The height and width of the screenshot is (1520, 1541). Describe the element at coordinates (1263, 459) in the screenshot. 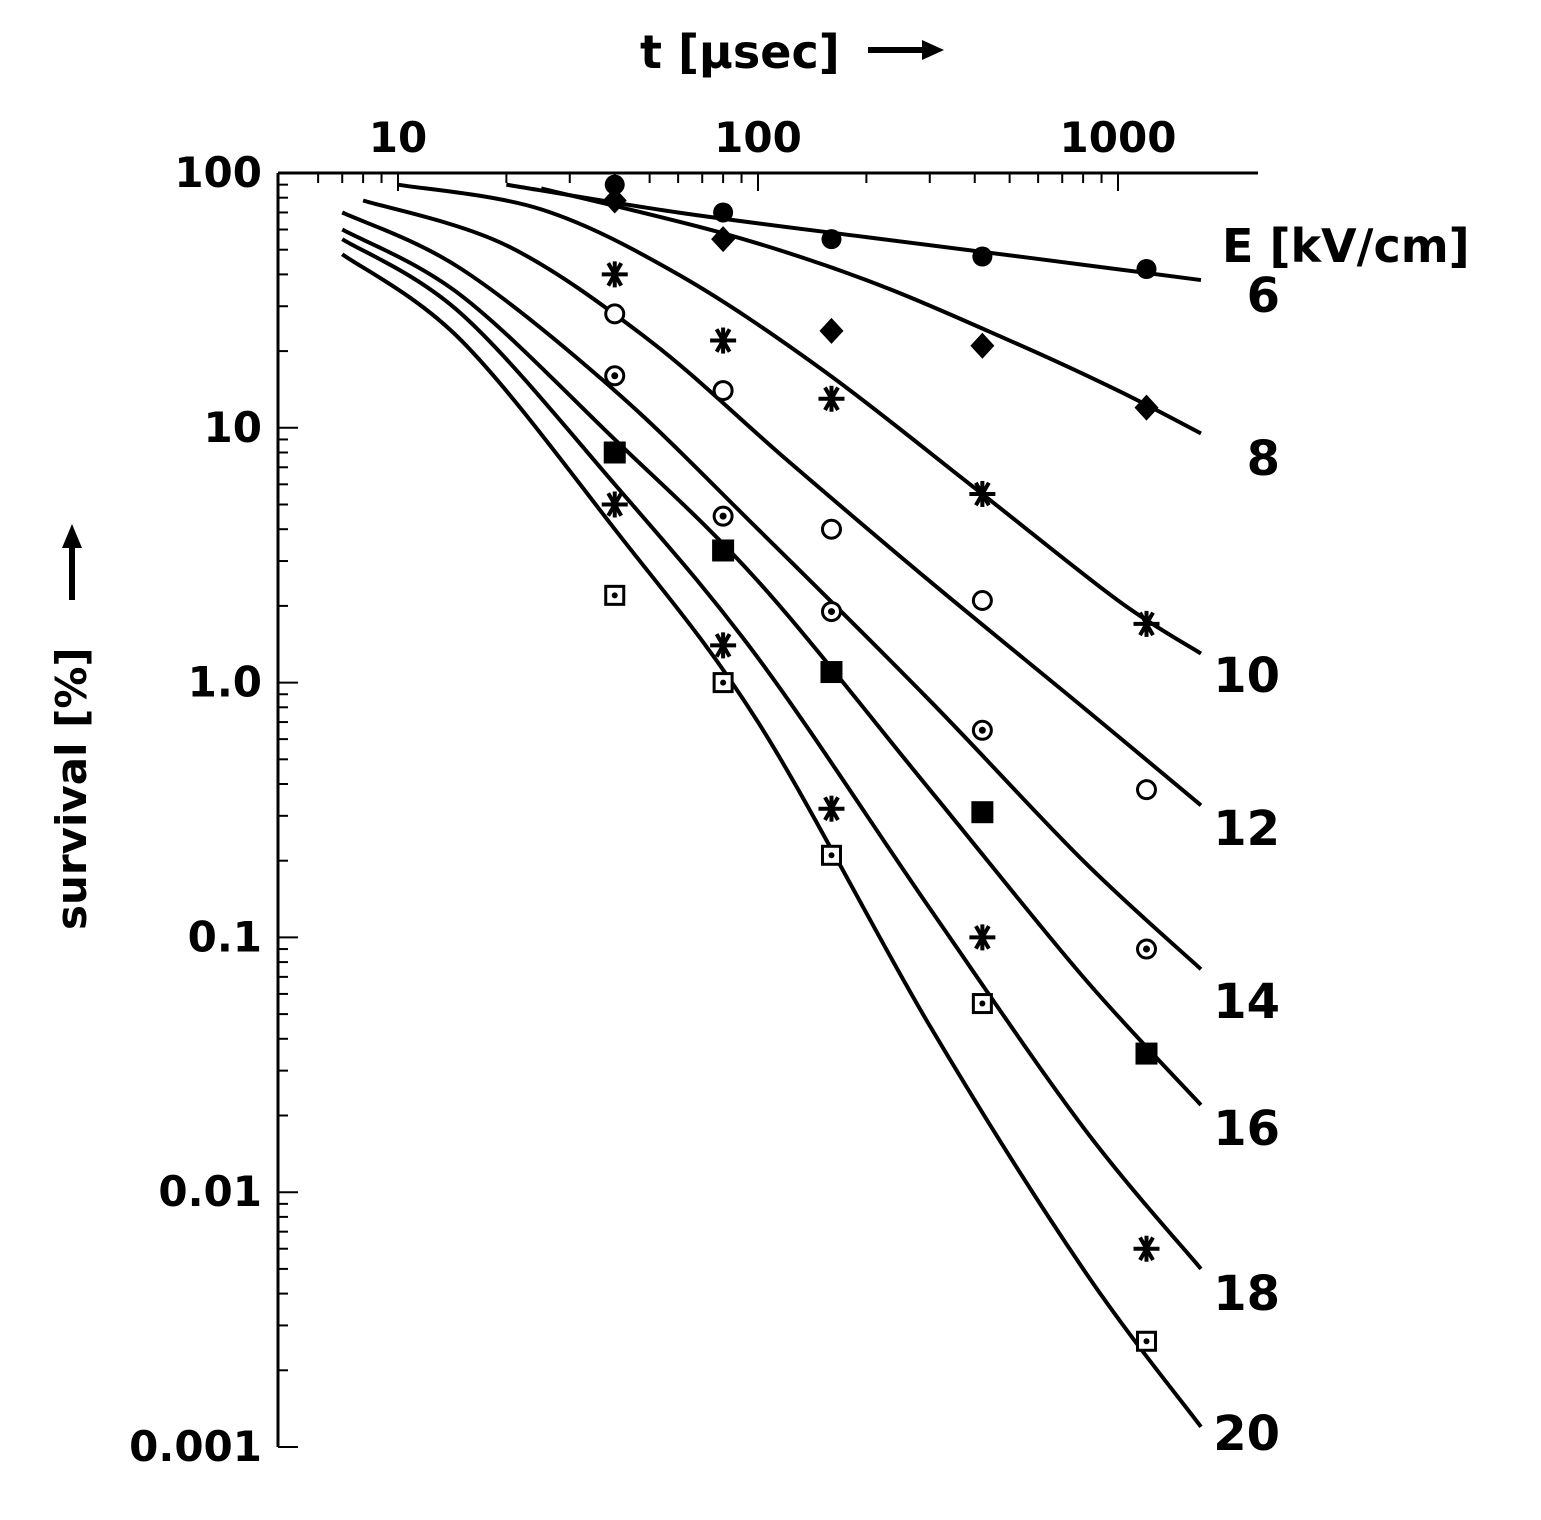

I see `series-label-E8: 8` at that location.